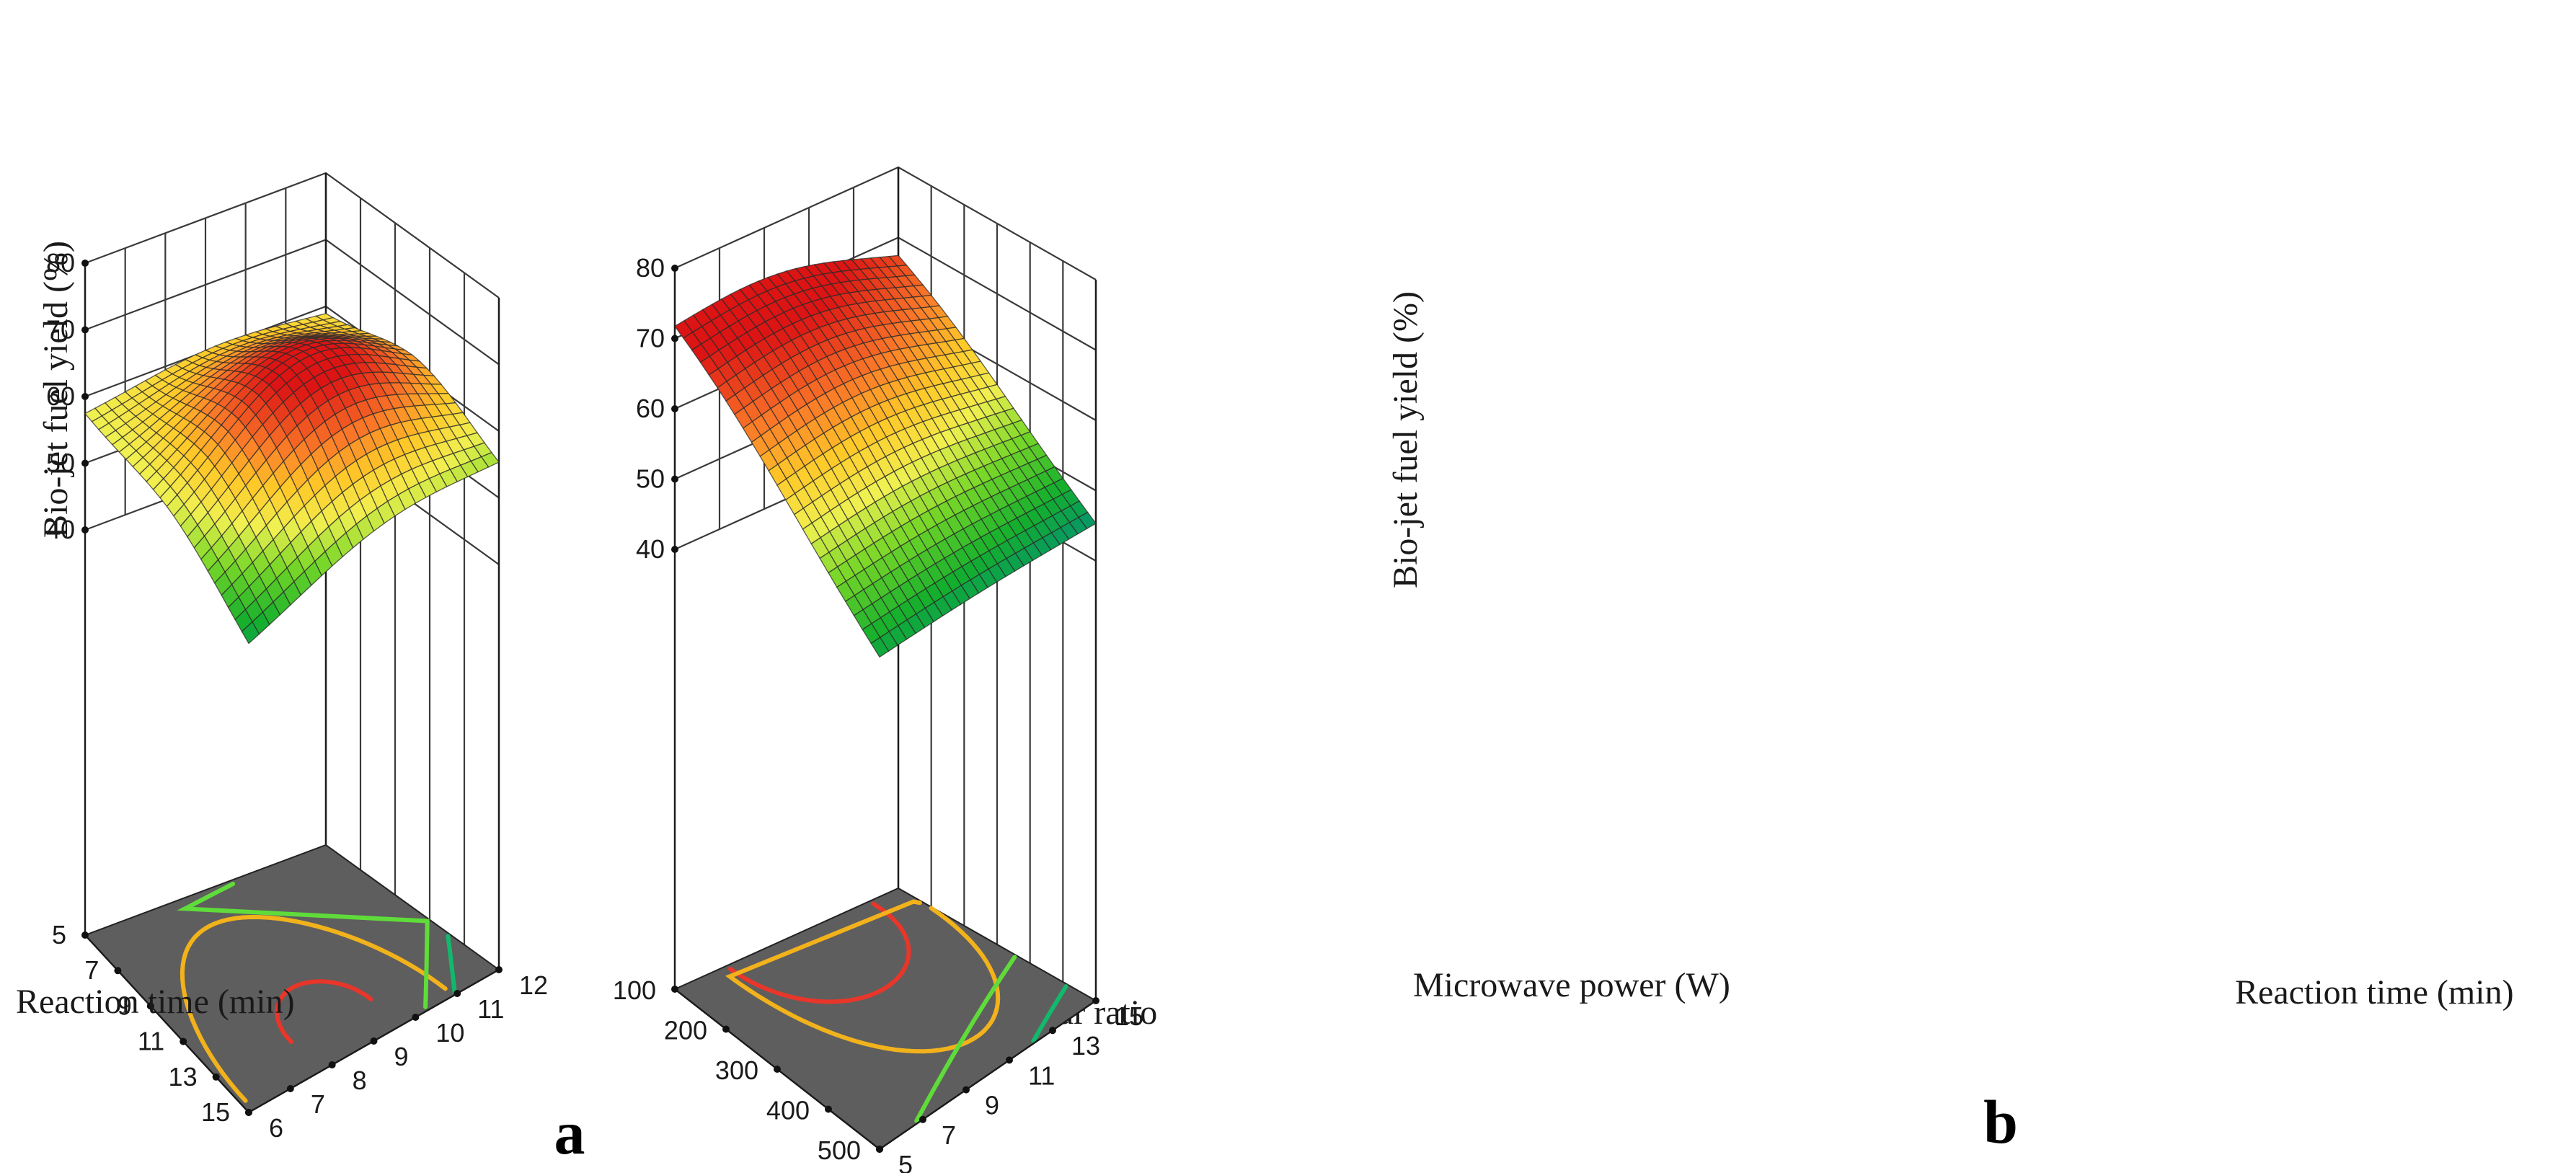 This screenshot has width=2576, height=1173. Describe the element at coordinates (2000, 1121) in the screenshot. I see `panel-b-label: b` at that location.